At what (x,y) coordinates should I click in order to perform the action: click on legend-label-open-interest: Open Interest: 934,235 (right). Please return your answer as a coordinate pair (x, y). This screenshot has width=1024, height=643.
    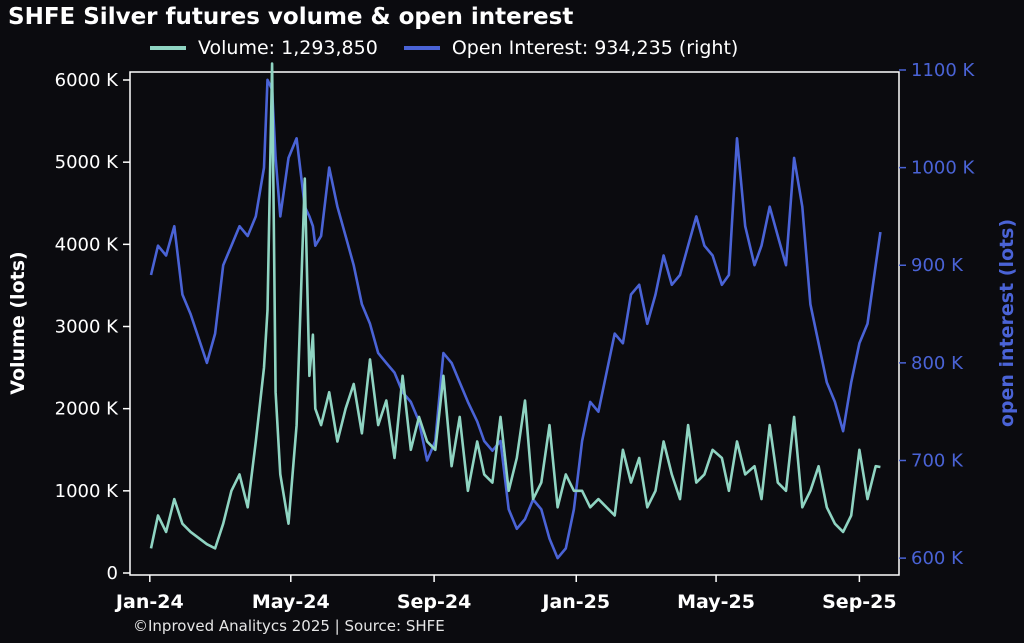
    Looking at the image, I should click on (595, 48).